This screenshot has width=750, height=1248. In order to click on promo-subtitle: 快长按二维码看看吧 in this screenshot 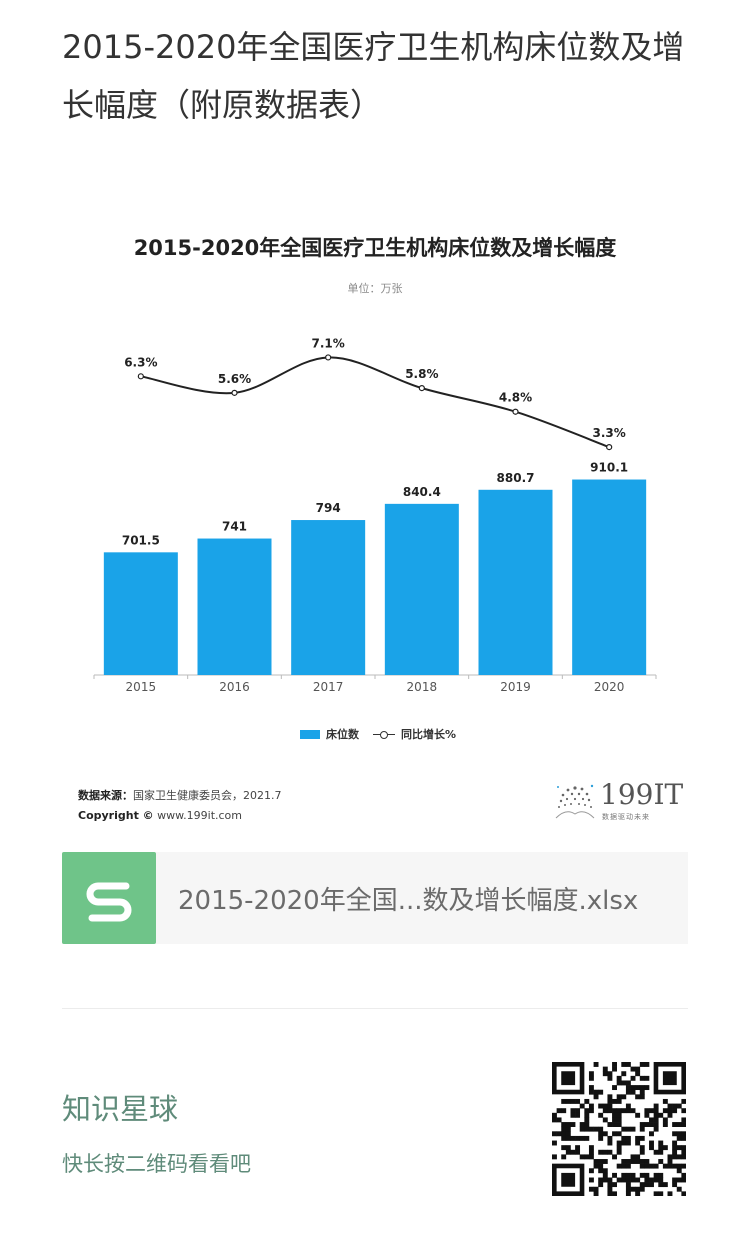, I will do `click(156, 1164)`.